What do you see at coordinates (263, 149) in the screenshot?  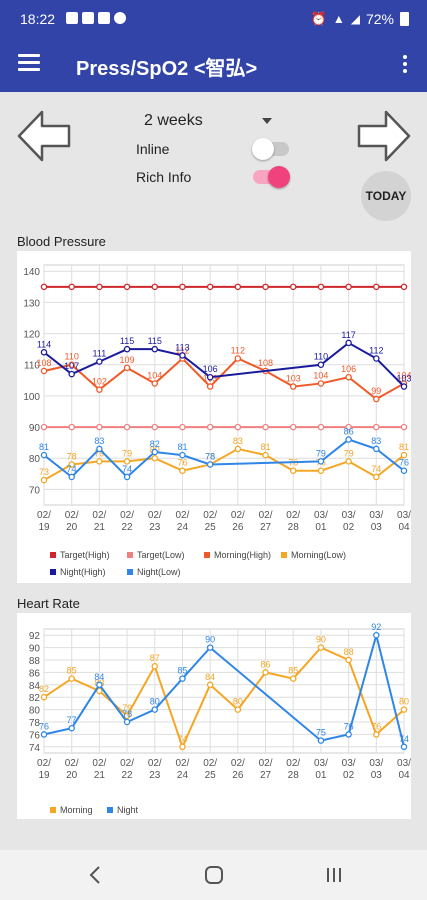 I see `toggle-knob` at bounding box center [263, 149].